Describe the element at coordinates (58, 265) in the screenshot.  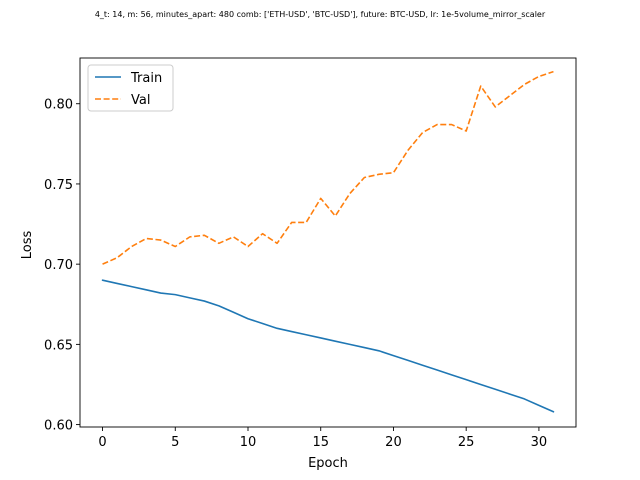
I see `y-tick-label: 0.70` at that location.